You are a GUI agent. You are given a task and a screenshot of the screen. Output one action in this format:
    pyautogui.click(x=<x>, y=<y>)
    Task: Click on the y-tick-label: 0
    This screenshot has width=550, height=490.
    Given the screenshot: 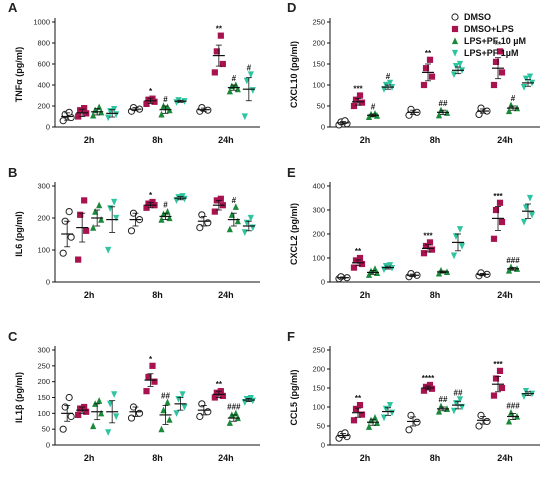 What is the action you would take?
    pyautogui.click(x=48, y=127)
    